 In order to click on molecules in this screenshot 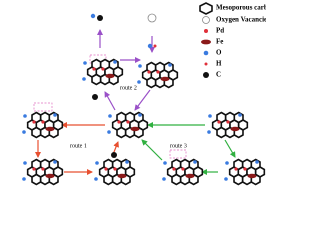, I will do `click(123, 85)`.